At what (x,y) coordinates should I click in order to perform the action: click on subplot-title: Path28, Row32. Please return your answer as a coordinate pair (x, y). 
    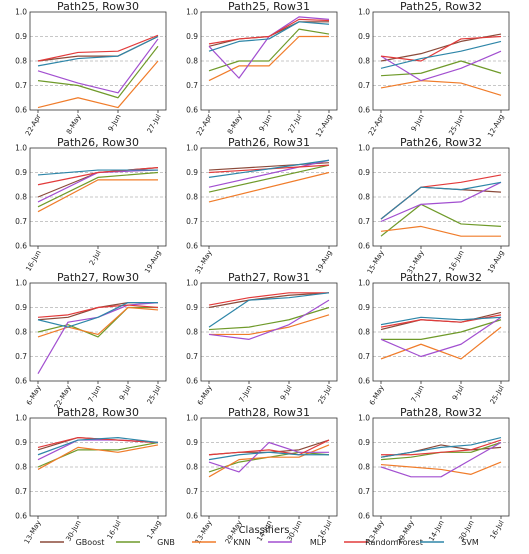
    Looking at the image, I should click on (441, 412).